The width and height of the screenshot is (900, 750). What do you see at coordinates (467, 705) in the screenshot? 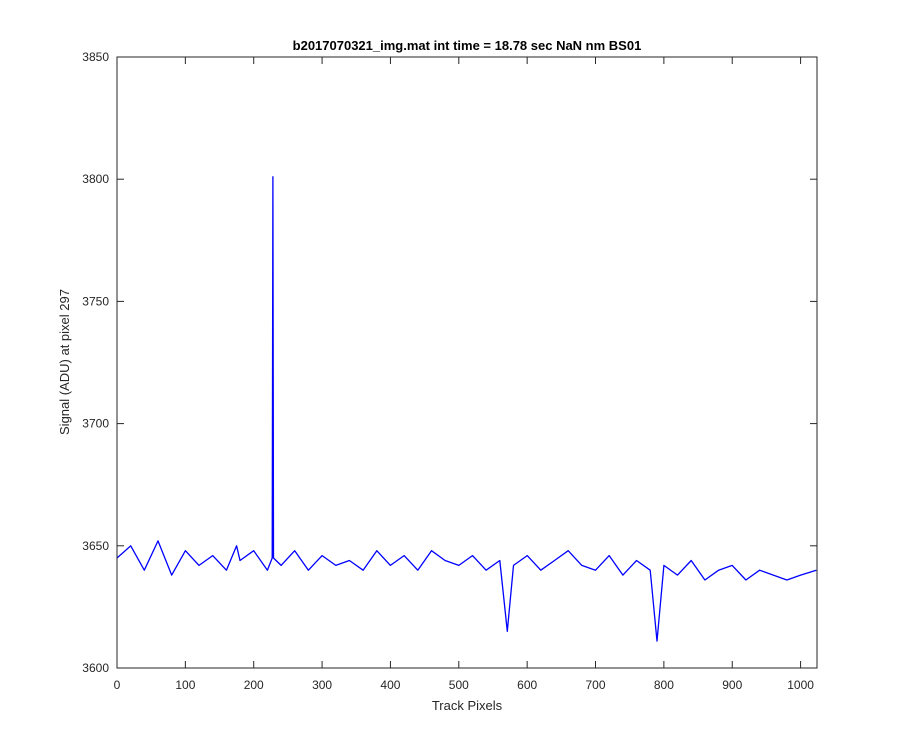
I see `x-axis-label: Track Pixels` at bounding box center [467, 705].